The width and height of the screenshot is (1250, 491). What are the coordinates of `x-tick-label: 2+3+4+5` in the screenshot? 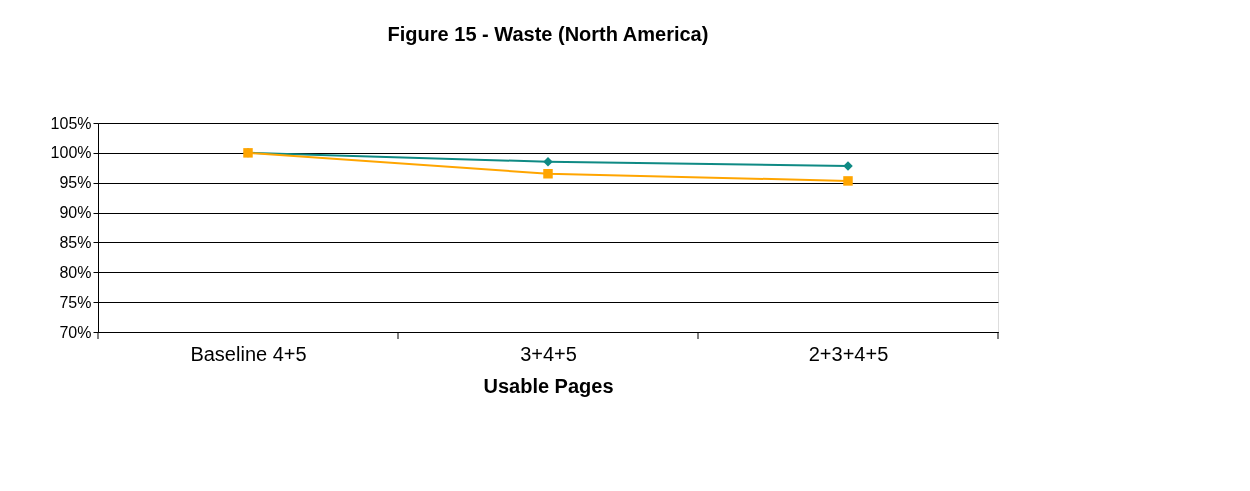 It's located at (848, 353).